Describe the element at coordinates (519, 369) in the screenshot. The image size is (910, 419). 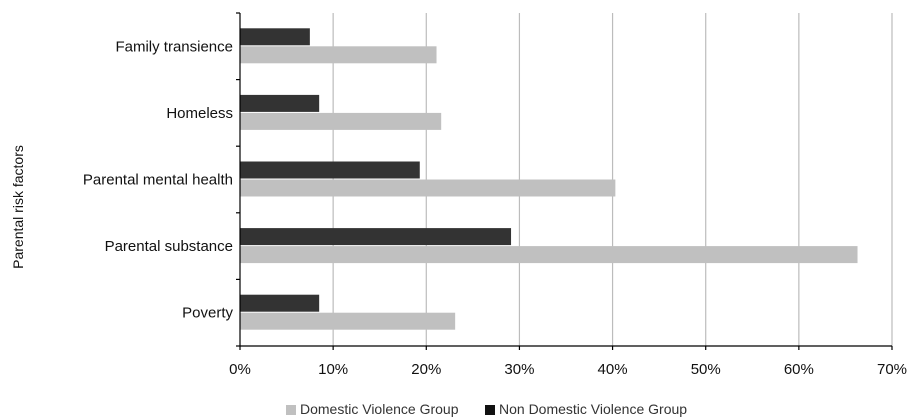
I see `x-tick-label: 30%` at that location.